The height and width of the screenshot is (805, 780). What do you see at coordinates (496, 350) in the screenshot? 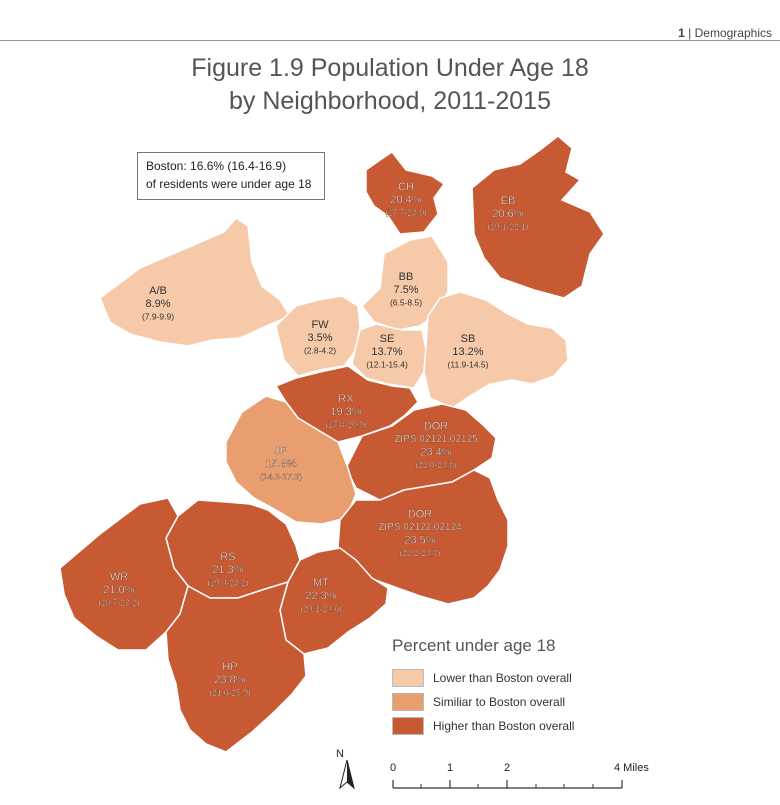
I see `region-sb` at bounding box center [496, 350].